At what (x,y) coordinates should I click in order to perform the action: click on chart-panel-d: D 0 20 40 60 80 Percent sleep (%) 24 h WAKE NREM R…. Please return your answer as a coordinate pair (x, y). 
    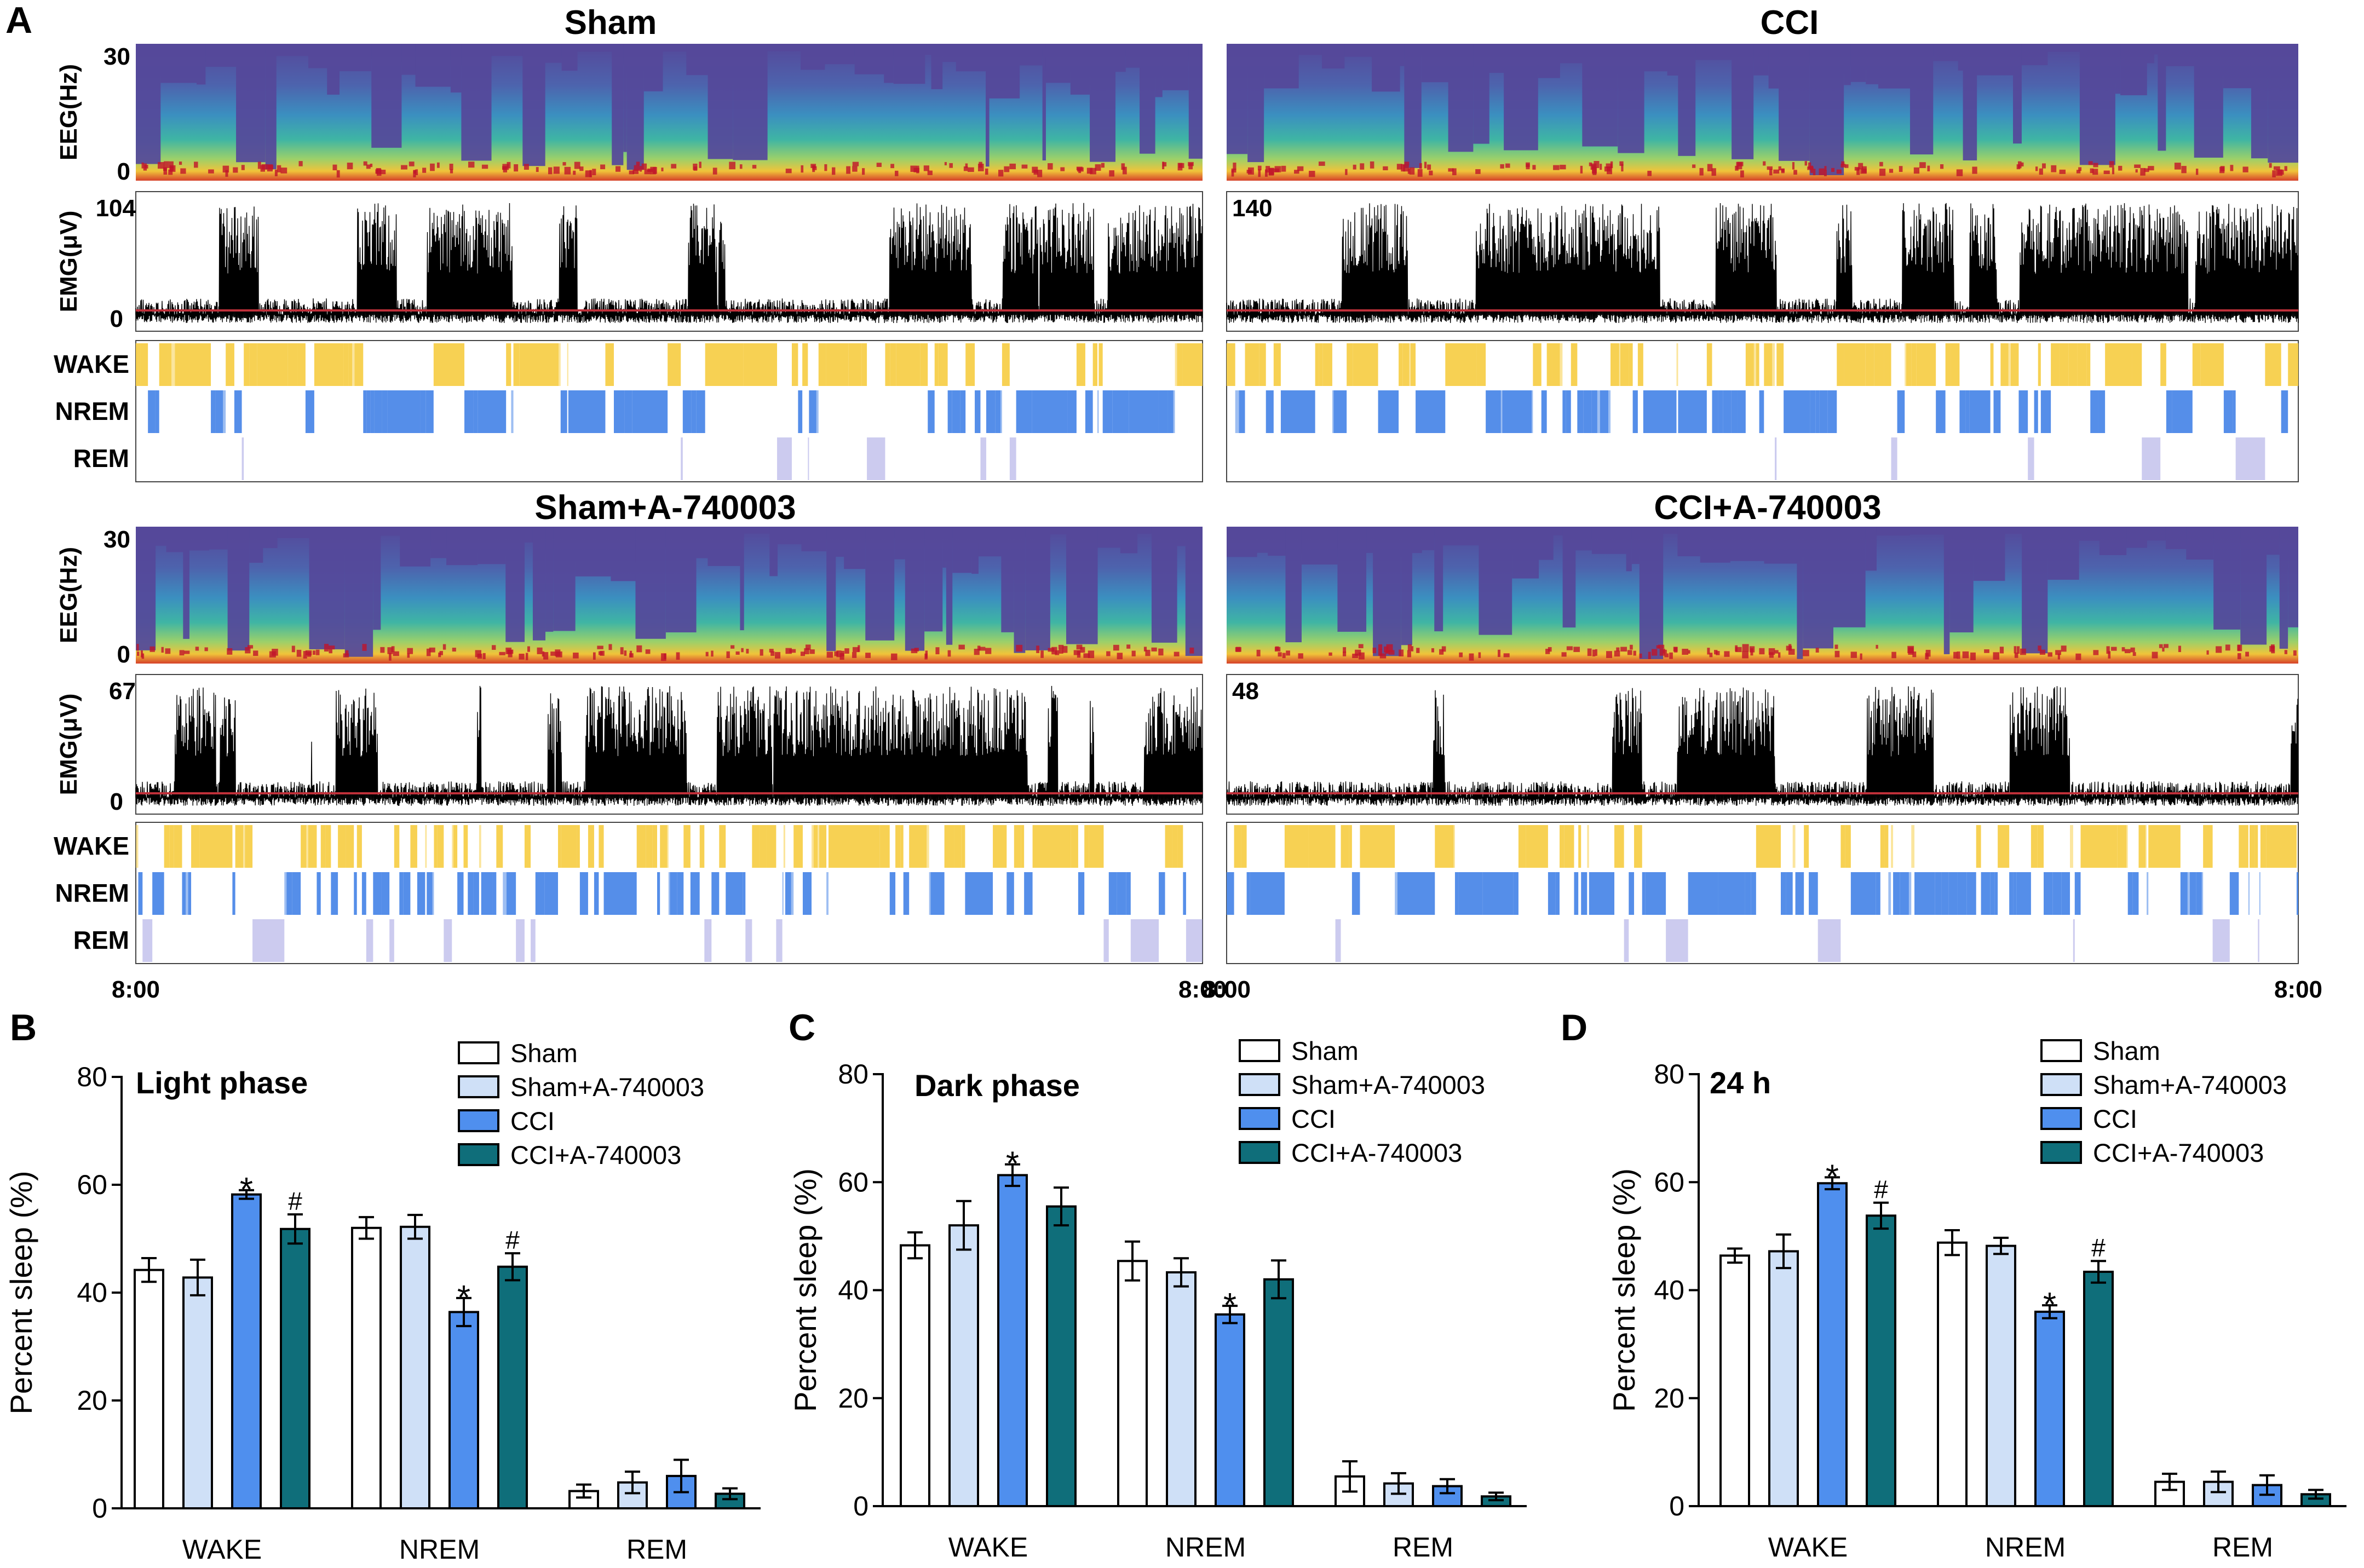
    Looking at the image, I should click on (1953, 1285).